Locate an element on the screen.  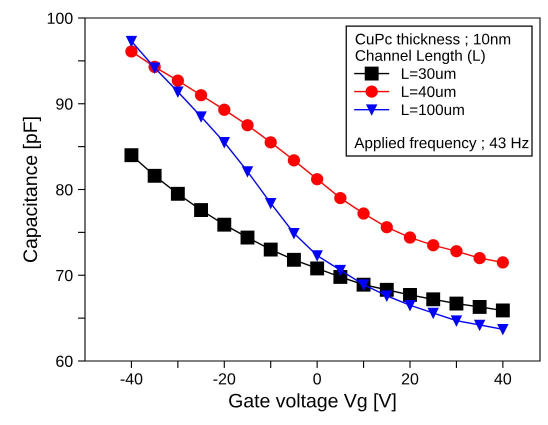
x-tick-label: 40 is located at coordinates (503, 379).